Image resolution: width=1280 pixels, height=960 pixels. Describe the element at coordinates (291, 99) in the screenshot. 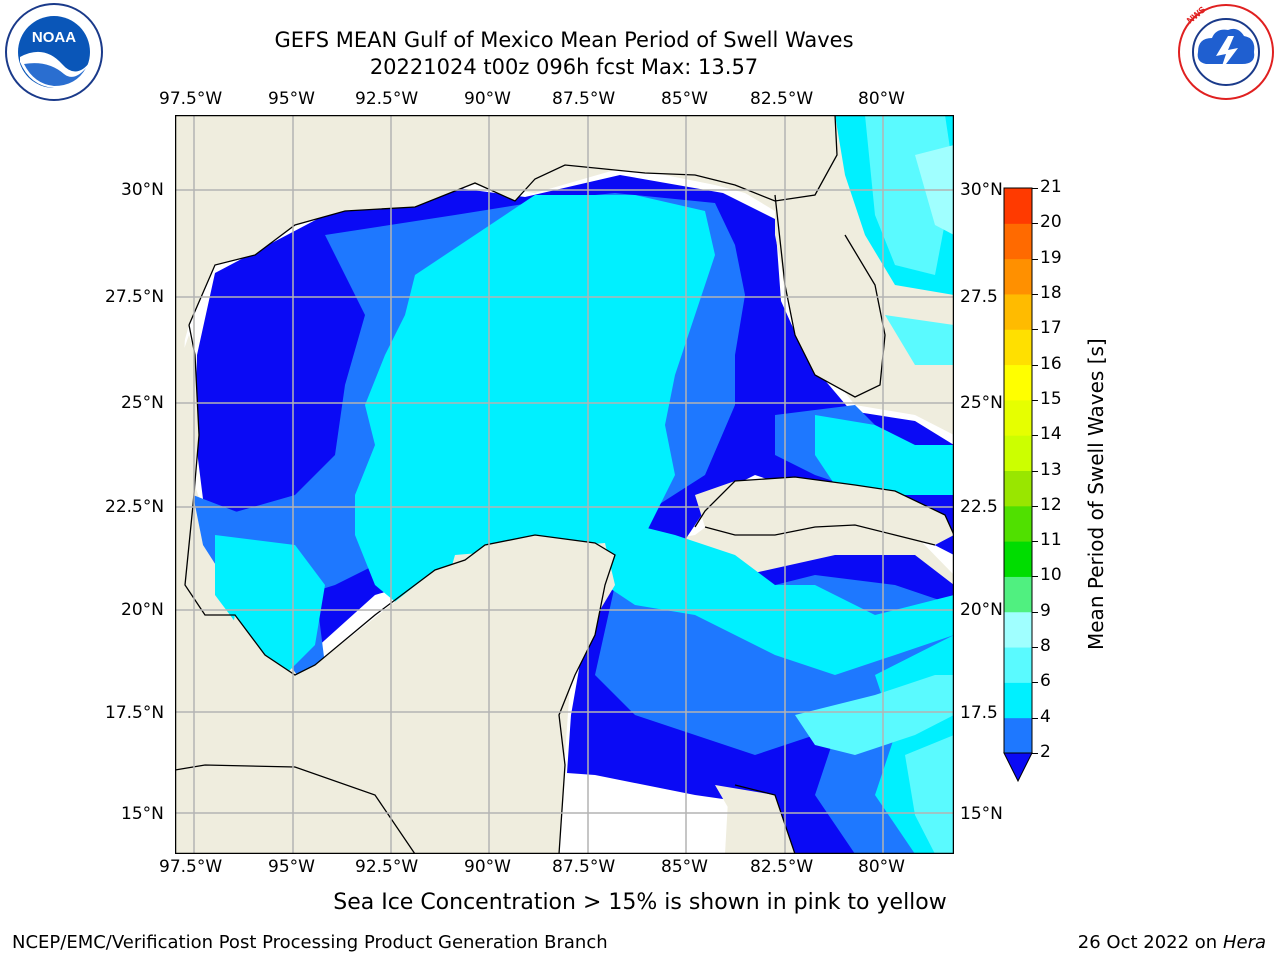

I see `lon-label-top: 95°W` at that location.